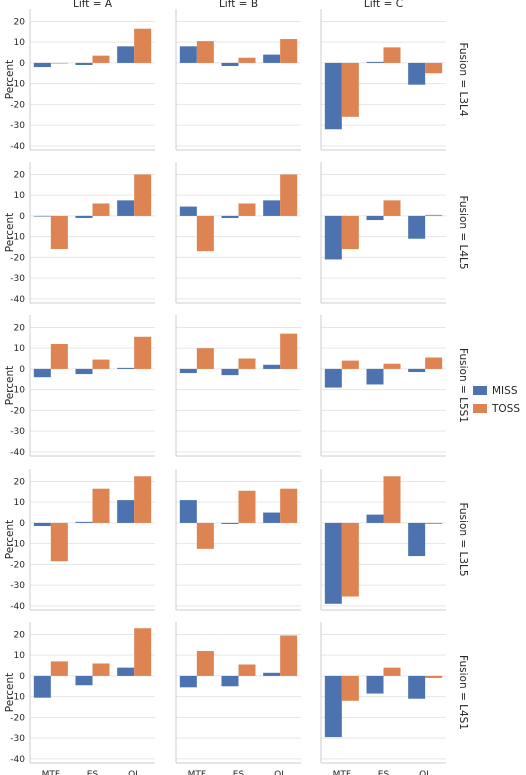 The height and width of the screenshot is (775, 526). What do you see at coordinates (93, 5) in the screenshot?
I see `column-title: Lift = A` at bounding box center [93, 5].